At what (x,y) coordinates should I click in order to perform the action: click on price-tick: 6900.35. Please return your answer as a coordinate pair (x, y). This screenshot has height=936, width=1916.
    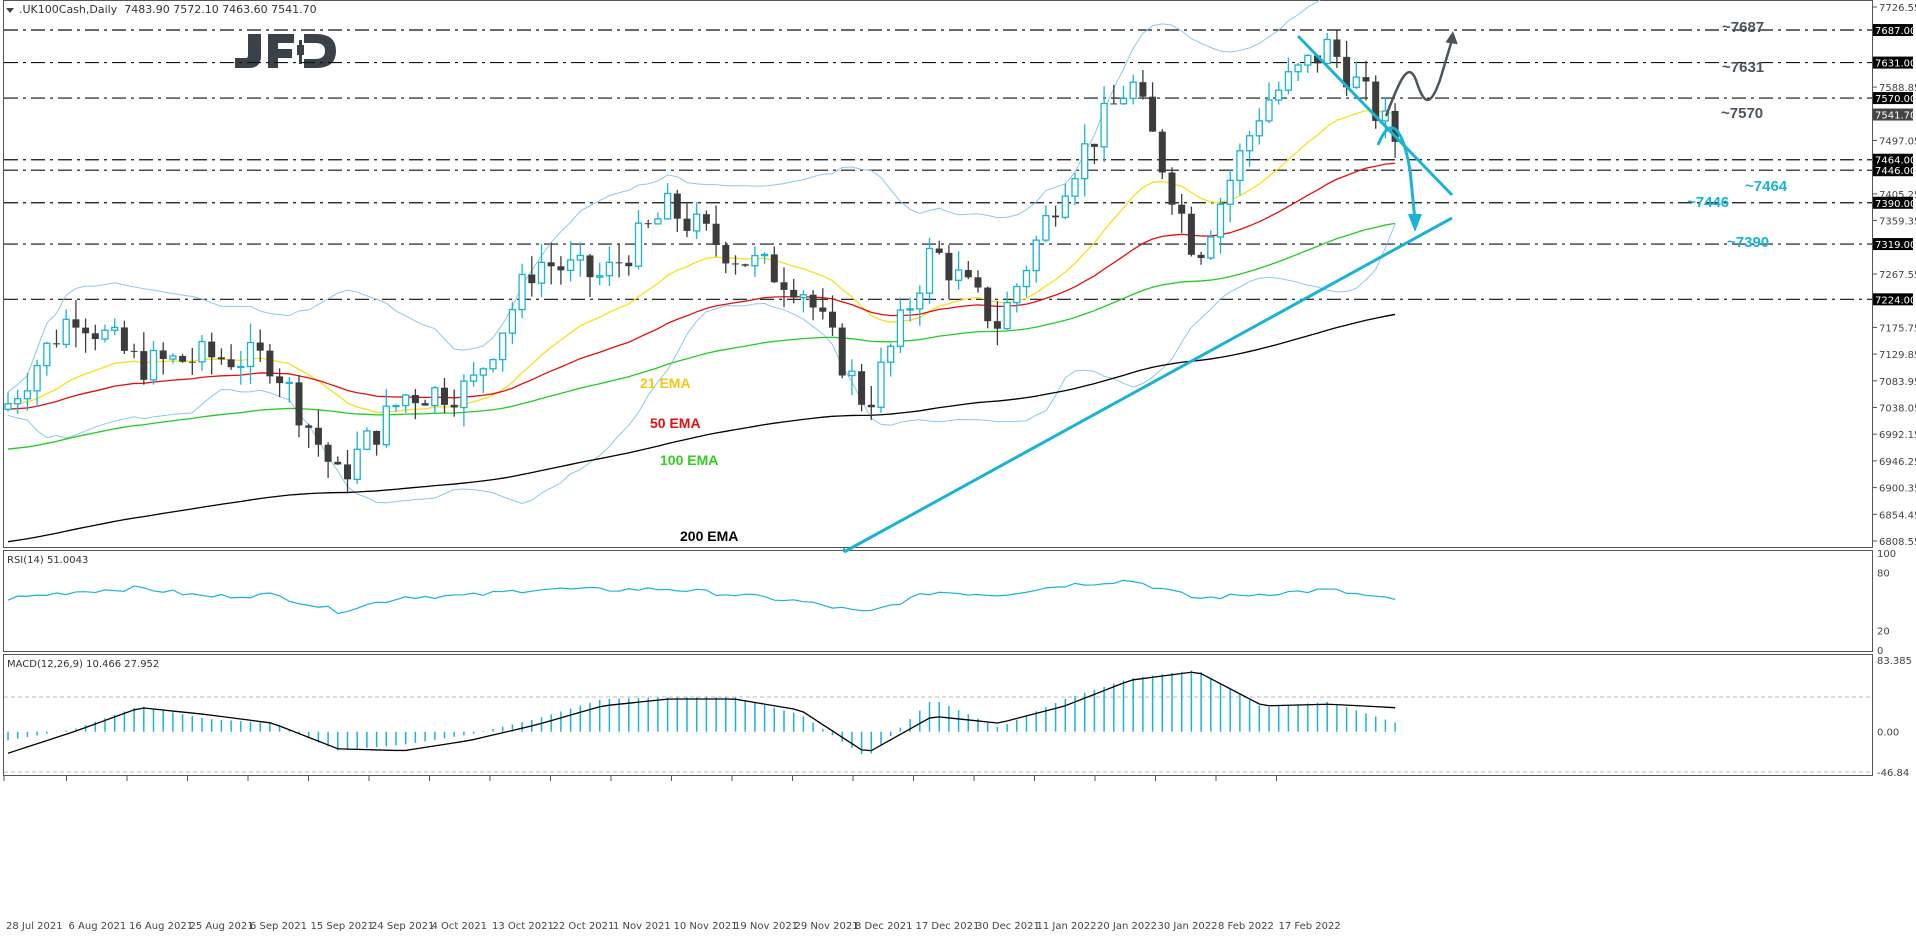
    Looking at the image, I should click on (1897, 489).